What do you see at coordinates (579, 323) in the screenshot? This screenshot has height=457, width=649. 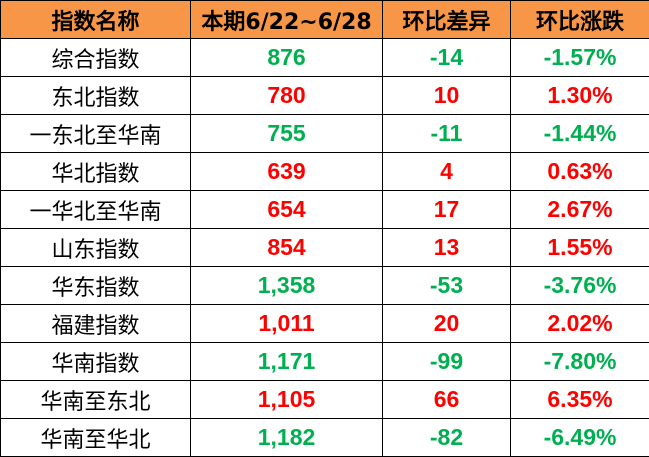 I see `change-pct-cell: 2.02%` at bounding box center [579, 323].